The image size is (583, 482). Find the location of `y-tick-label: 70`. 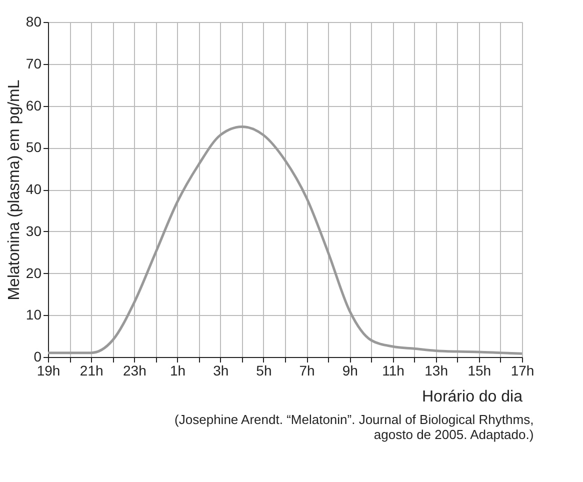

y-tick-label: 70 is located at coordinates (34, 63).